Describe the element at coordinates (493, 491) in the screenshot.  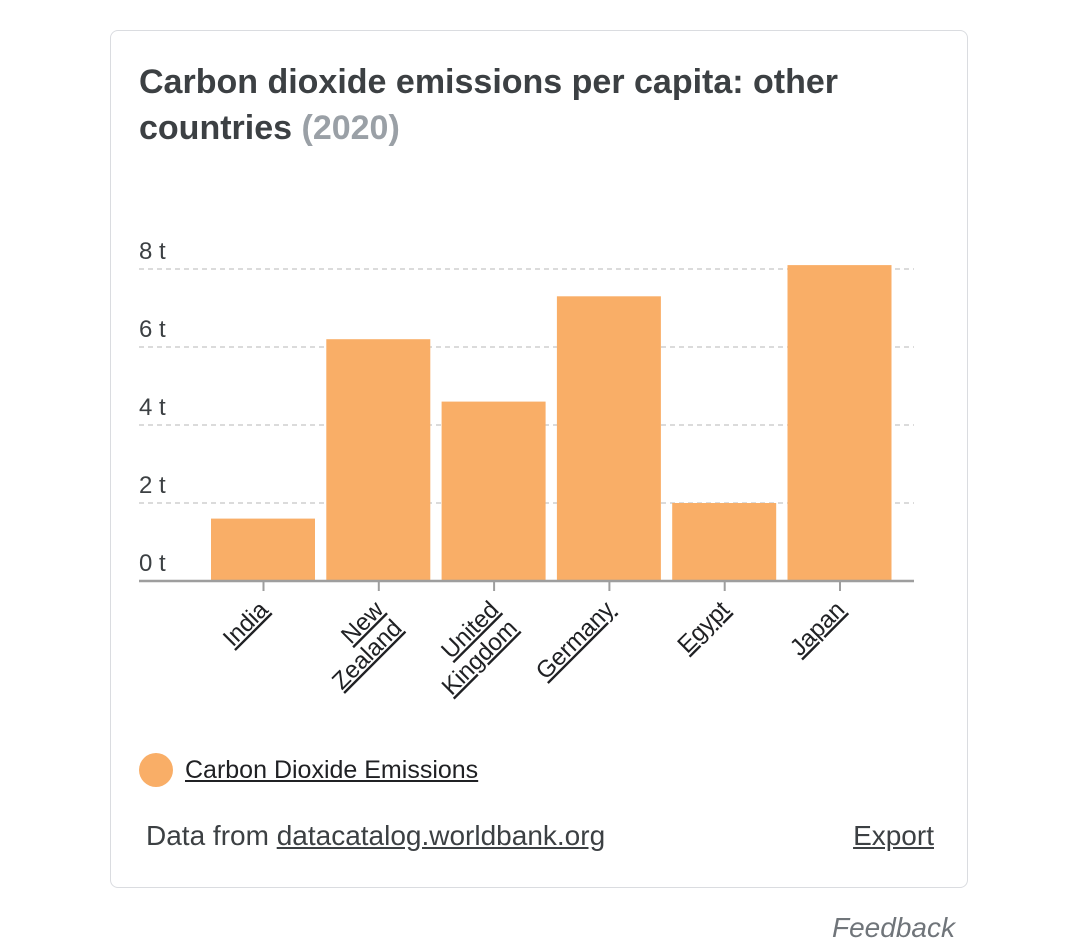
I see `bar-united-kingdom` at that location.